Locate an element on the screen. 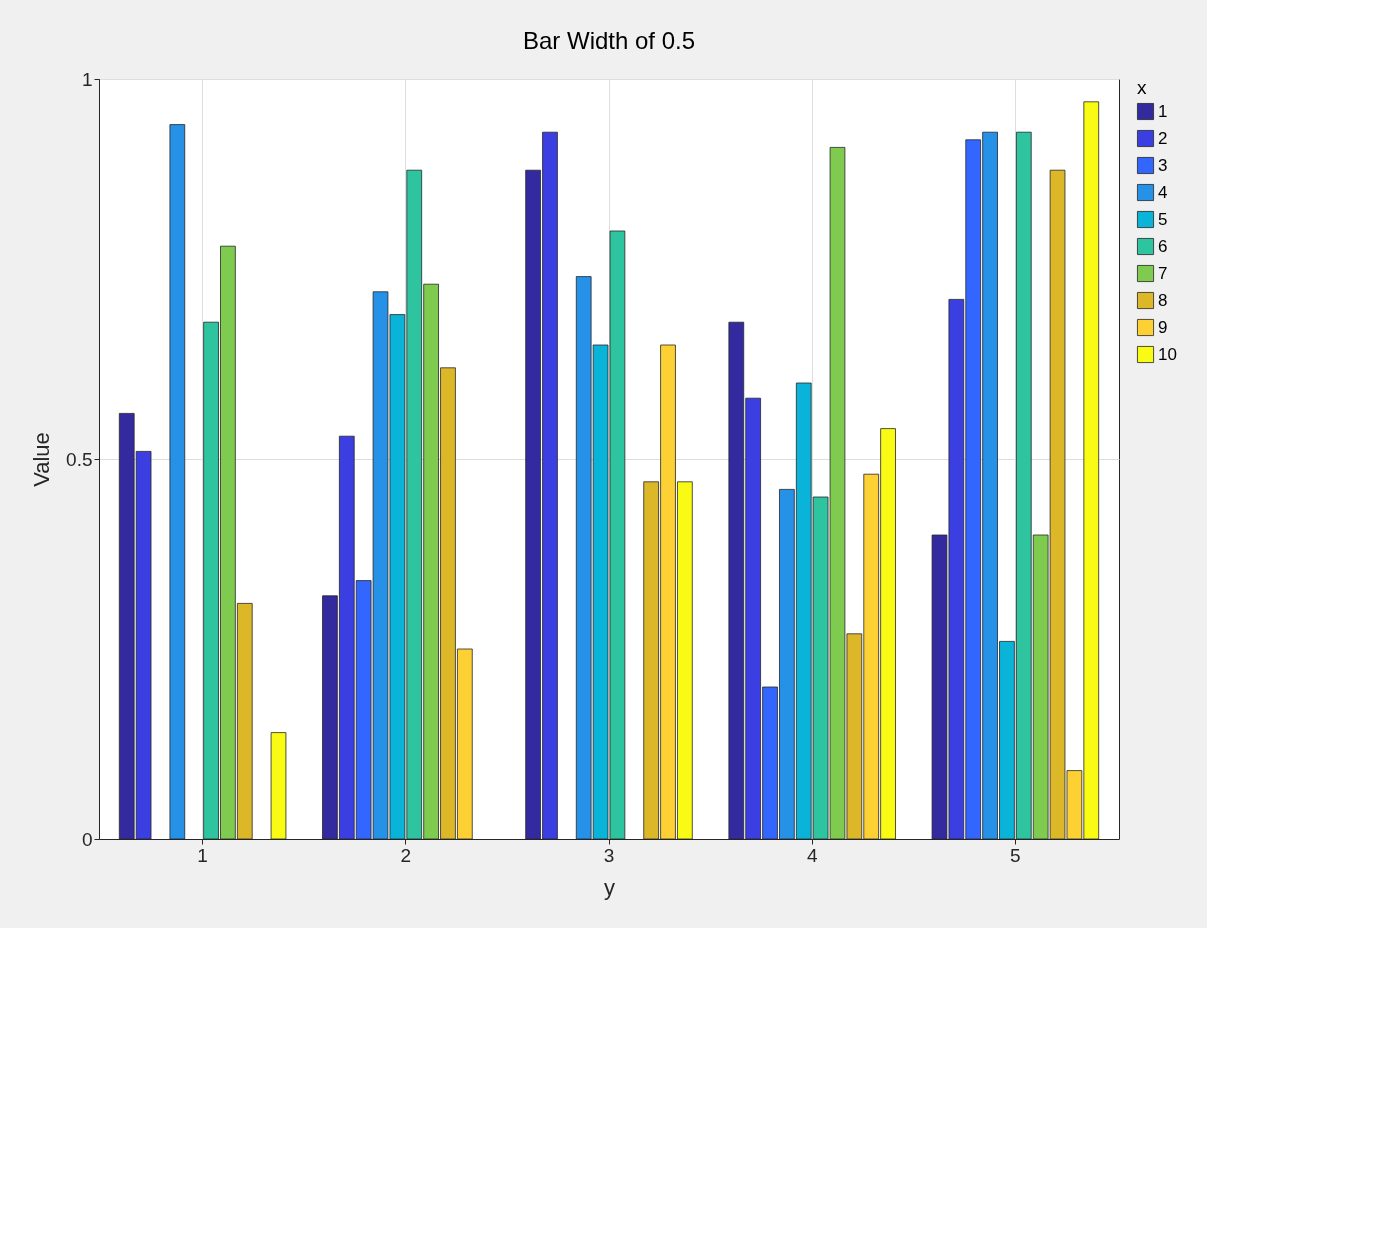 The width and height of the screenshot is (1392, 1244). legend-label: 5 is located at coordinates (1163, 219).